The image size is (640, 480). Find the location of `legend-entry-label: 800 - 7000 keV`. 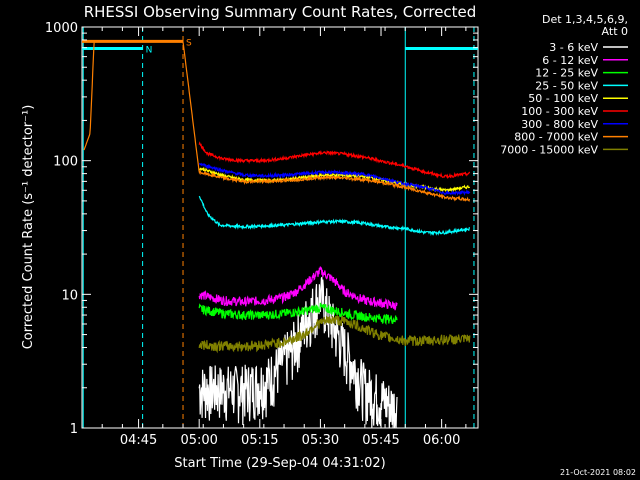

legend-entry-label: 800 - 7000 keV is located at coordinates (556, 137).